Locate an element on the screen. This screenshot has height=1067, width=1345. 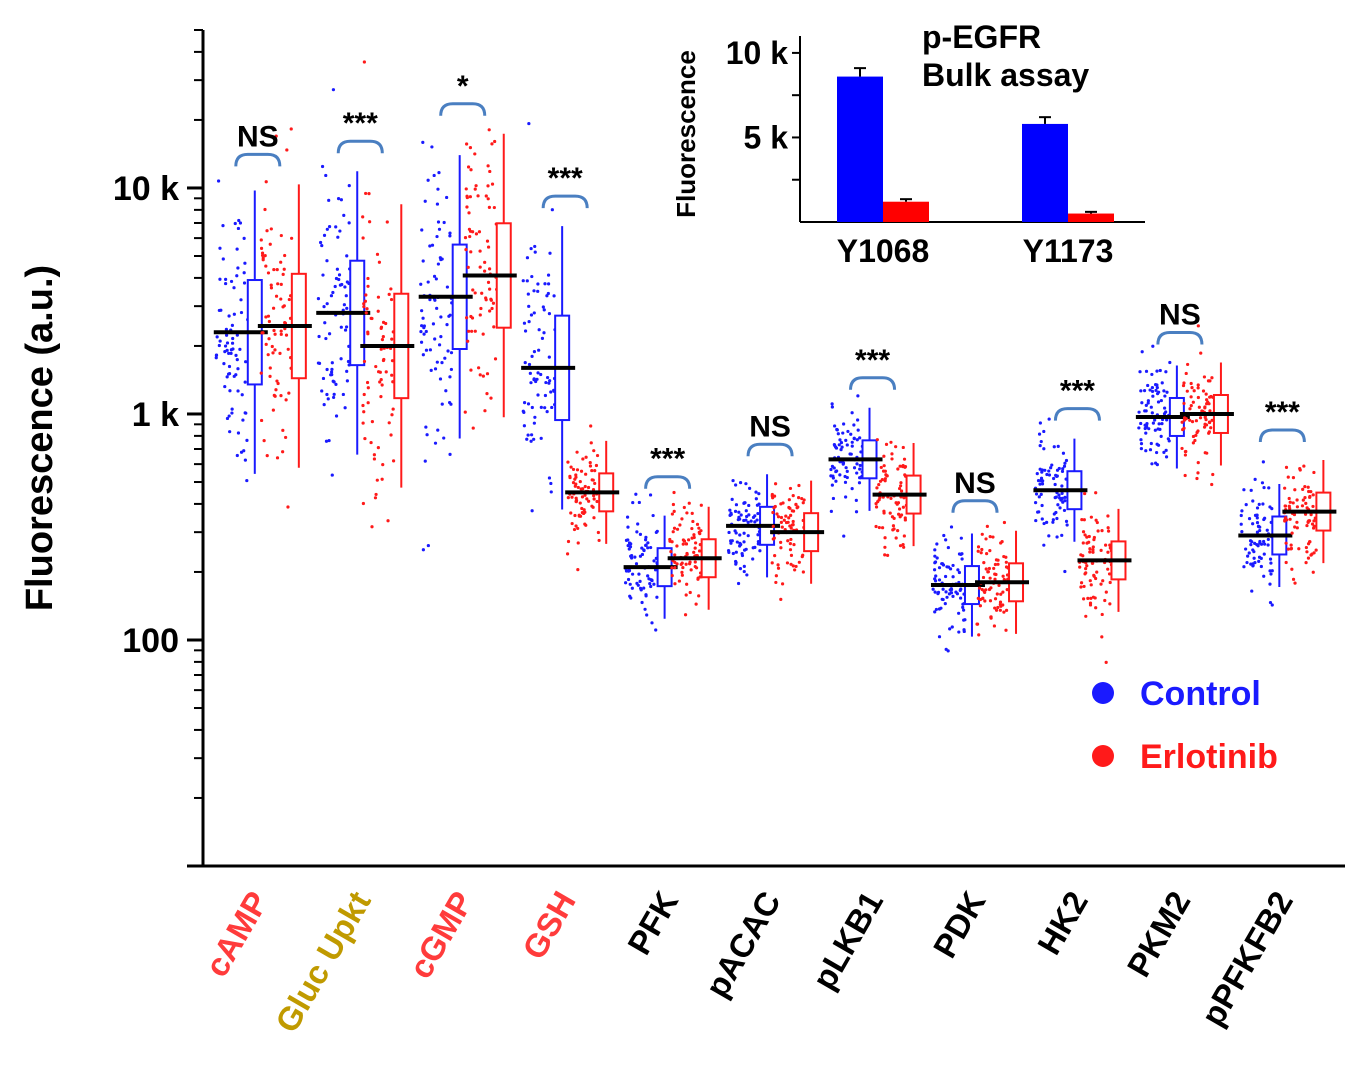
category-group: *** pPFKFB2 is located at coordinates (1265, 714).